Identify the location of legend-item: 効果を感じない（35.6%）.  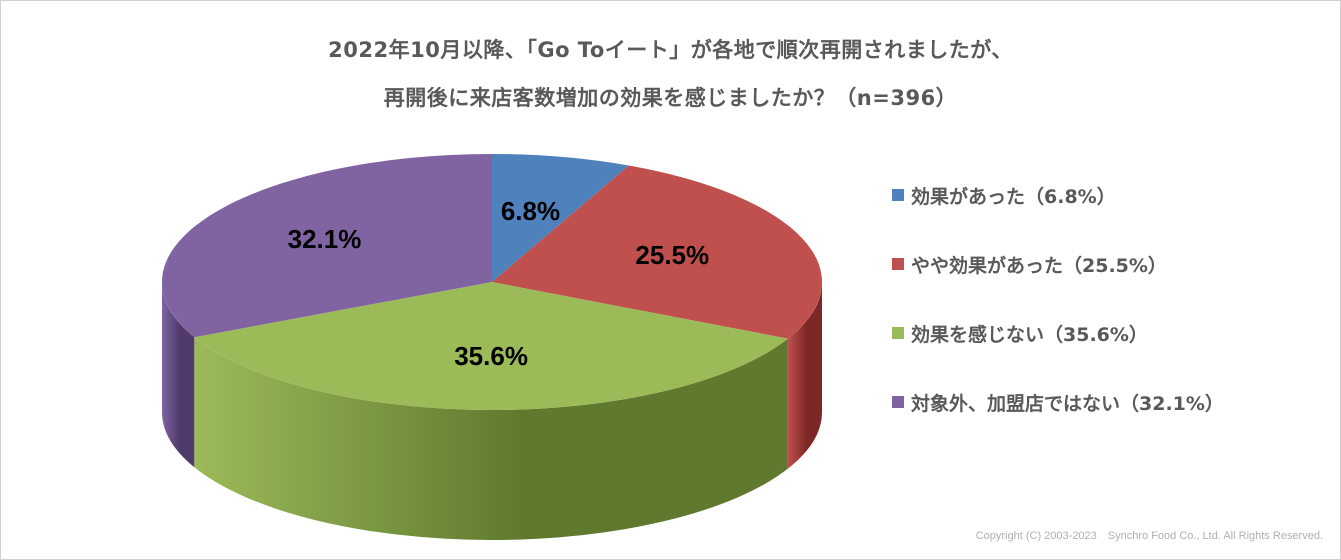
(1058, 333).